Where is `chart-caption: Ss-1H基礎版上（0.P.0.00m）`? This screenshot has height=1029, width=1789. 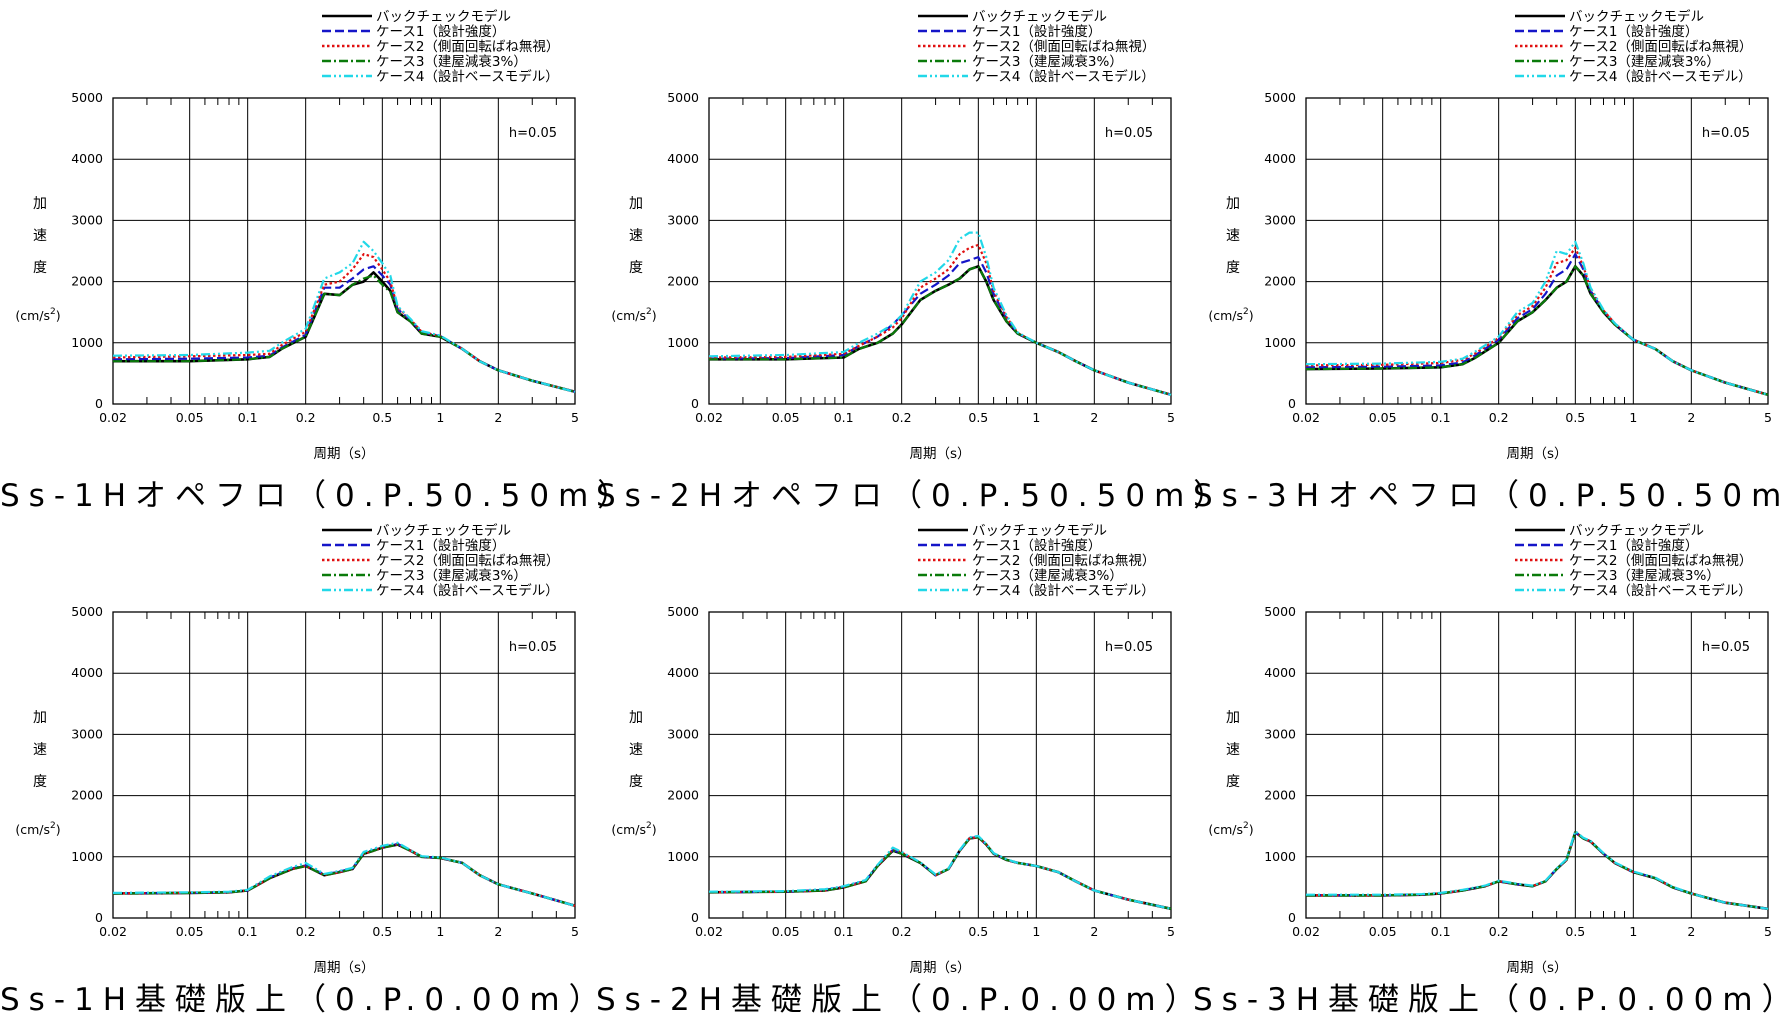 chart-caption: Ss-1H基礎版上（0.P.0.00m） is located at coordinates (304, 1000).